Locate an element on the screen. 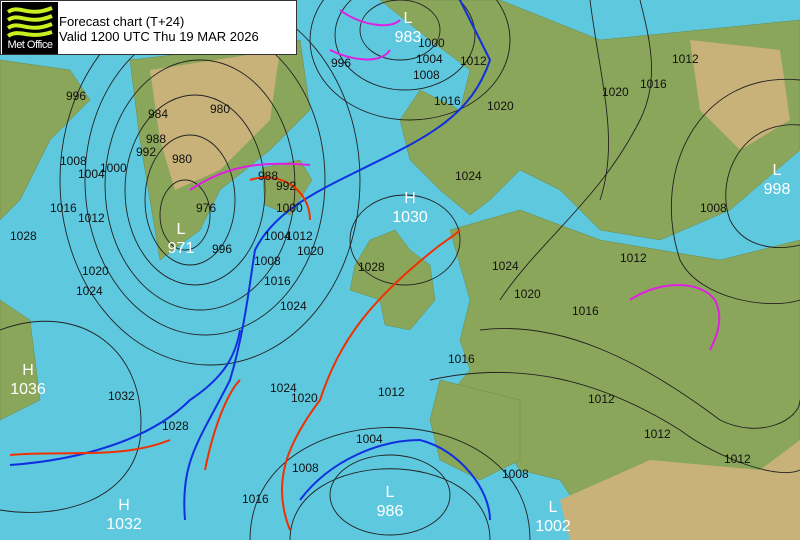 This screenshot has height=540, width=800. valid-time: Valid 1200 UTC Thu 19 MAR 2026 is located at coordinates (159, 36).